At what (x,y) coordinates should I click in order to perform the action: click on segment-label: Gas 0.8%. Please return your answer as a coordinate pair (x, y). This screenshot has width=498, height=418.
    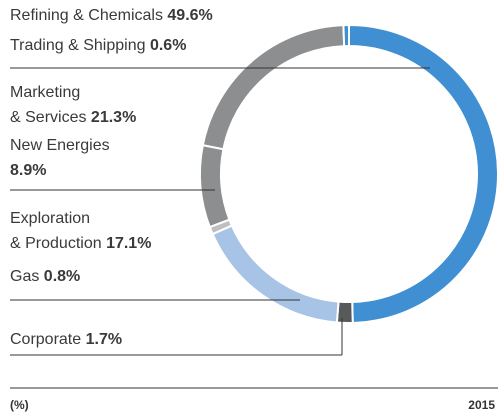
    Looking at the image, I should click on (45, 276).